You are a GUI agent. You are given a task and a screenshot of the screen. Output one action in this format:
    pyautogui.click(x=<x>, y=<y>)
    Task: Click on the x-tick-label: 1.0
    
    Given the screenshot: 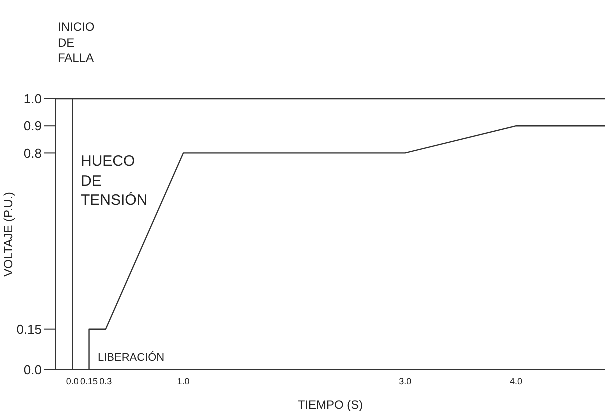 What is the action you would take?
    pyautogui.click(x=183, y=381)
    